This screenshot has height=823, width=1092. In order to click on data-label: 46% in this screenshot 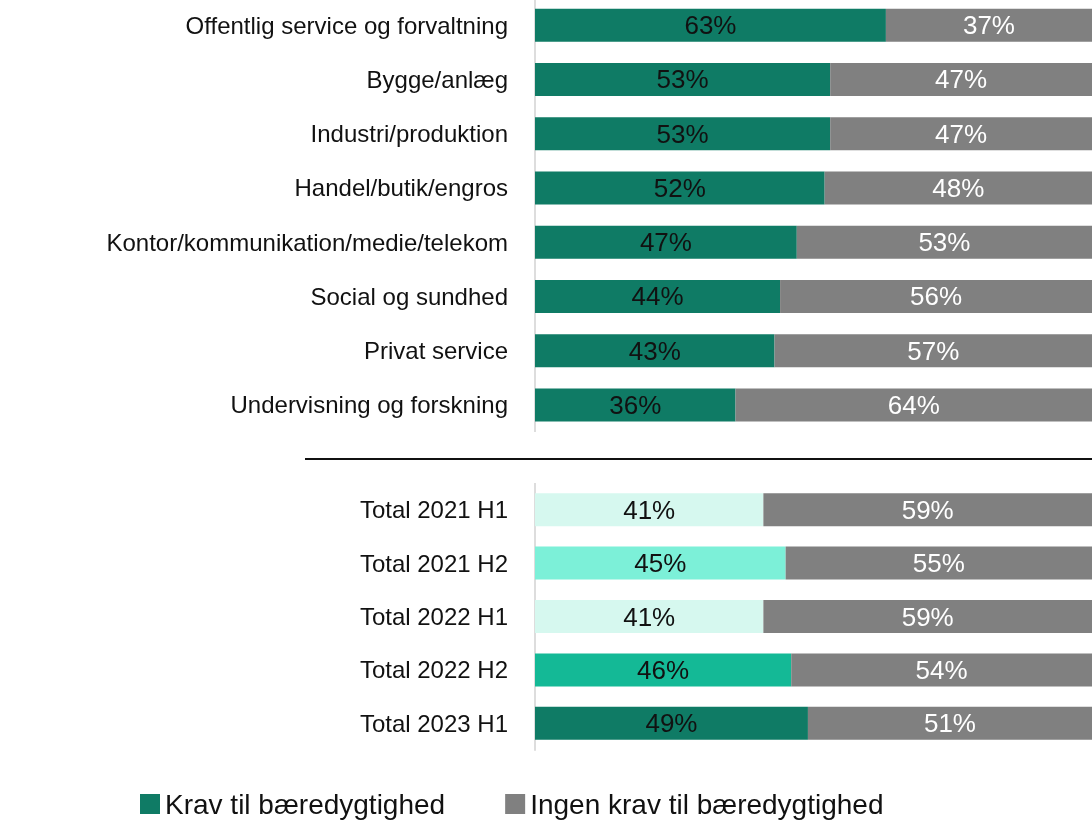, I will do `click(663, 669)`.